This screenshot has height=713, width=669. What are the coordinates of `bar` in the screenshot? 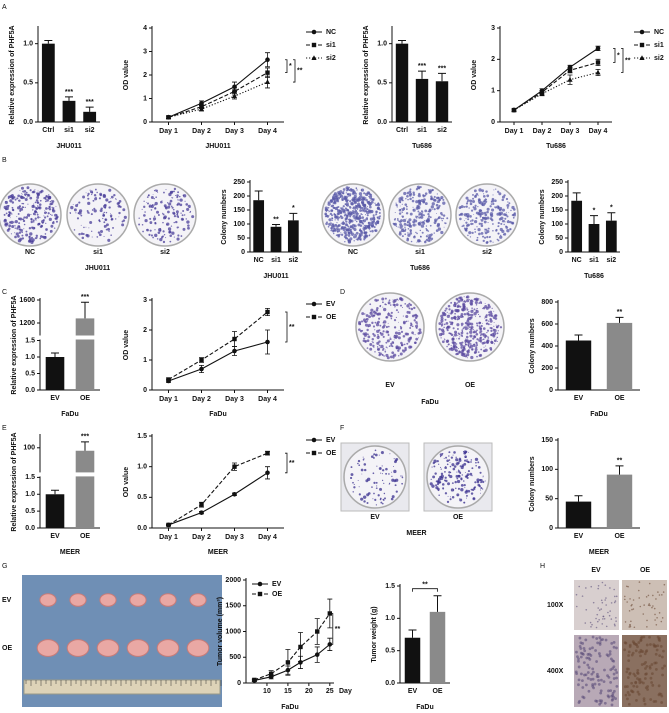 It's located at (611, 236).